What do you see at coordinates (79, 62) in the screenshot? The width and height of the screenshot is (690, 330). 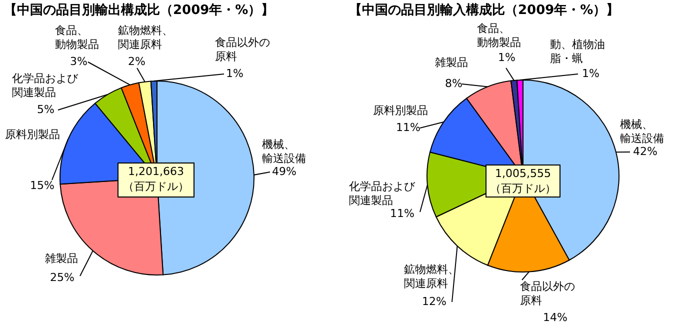 I see `data-label: 3%` at bounding box center [79, 62].